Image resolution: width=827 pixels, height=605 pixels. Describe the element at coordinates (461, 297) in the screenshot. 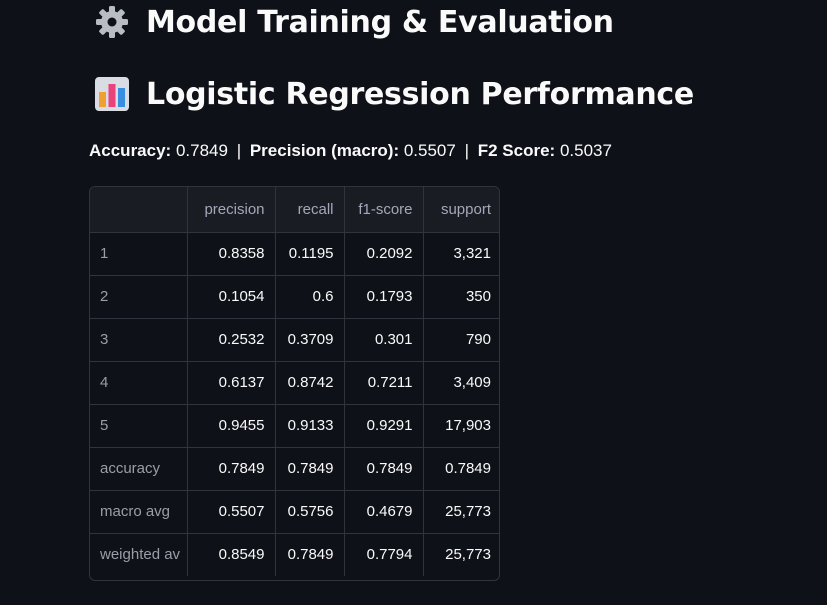

I see `cell-support: 350` at that location.